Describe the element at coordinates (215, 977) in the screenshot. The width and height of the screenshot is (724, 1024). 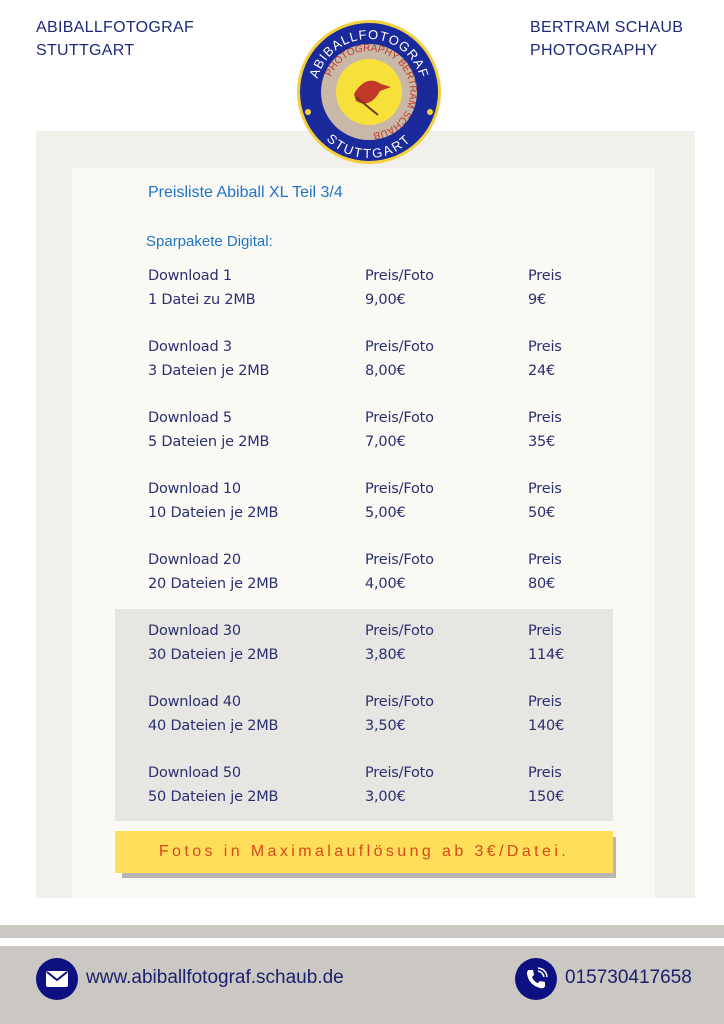
I see `website-link: www.abiballfotograf.schaub.de` at that location.